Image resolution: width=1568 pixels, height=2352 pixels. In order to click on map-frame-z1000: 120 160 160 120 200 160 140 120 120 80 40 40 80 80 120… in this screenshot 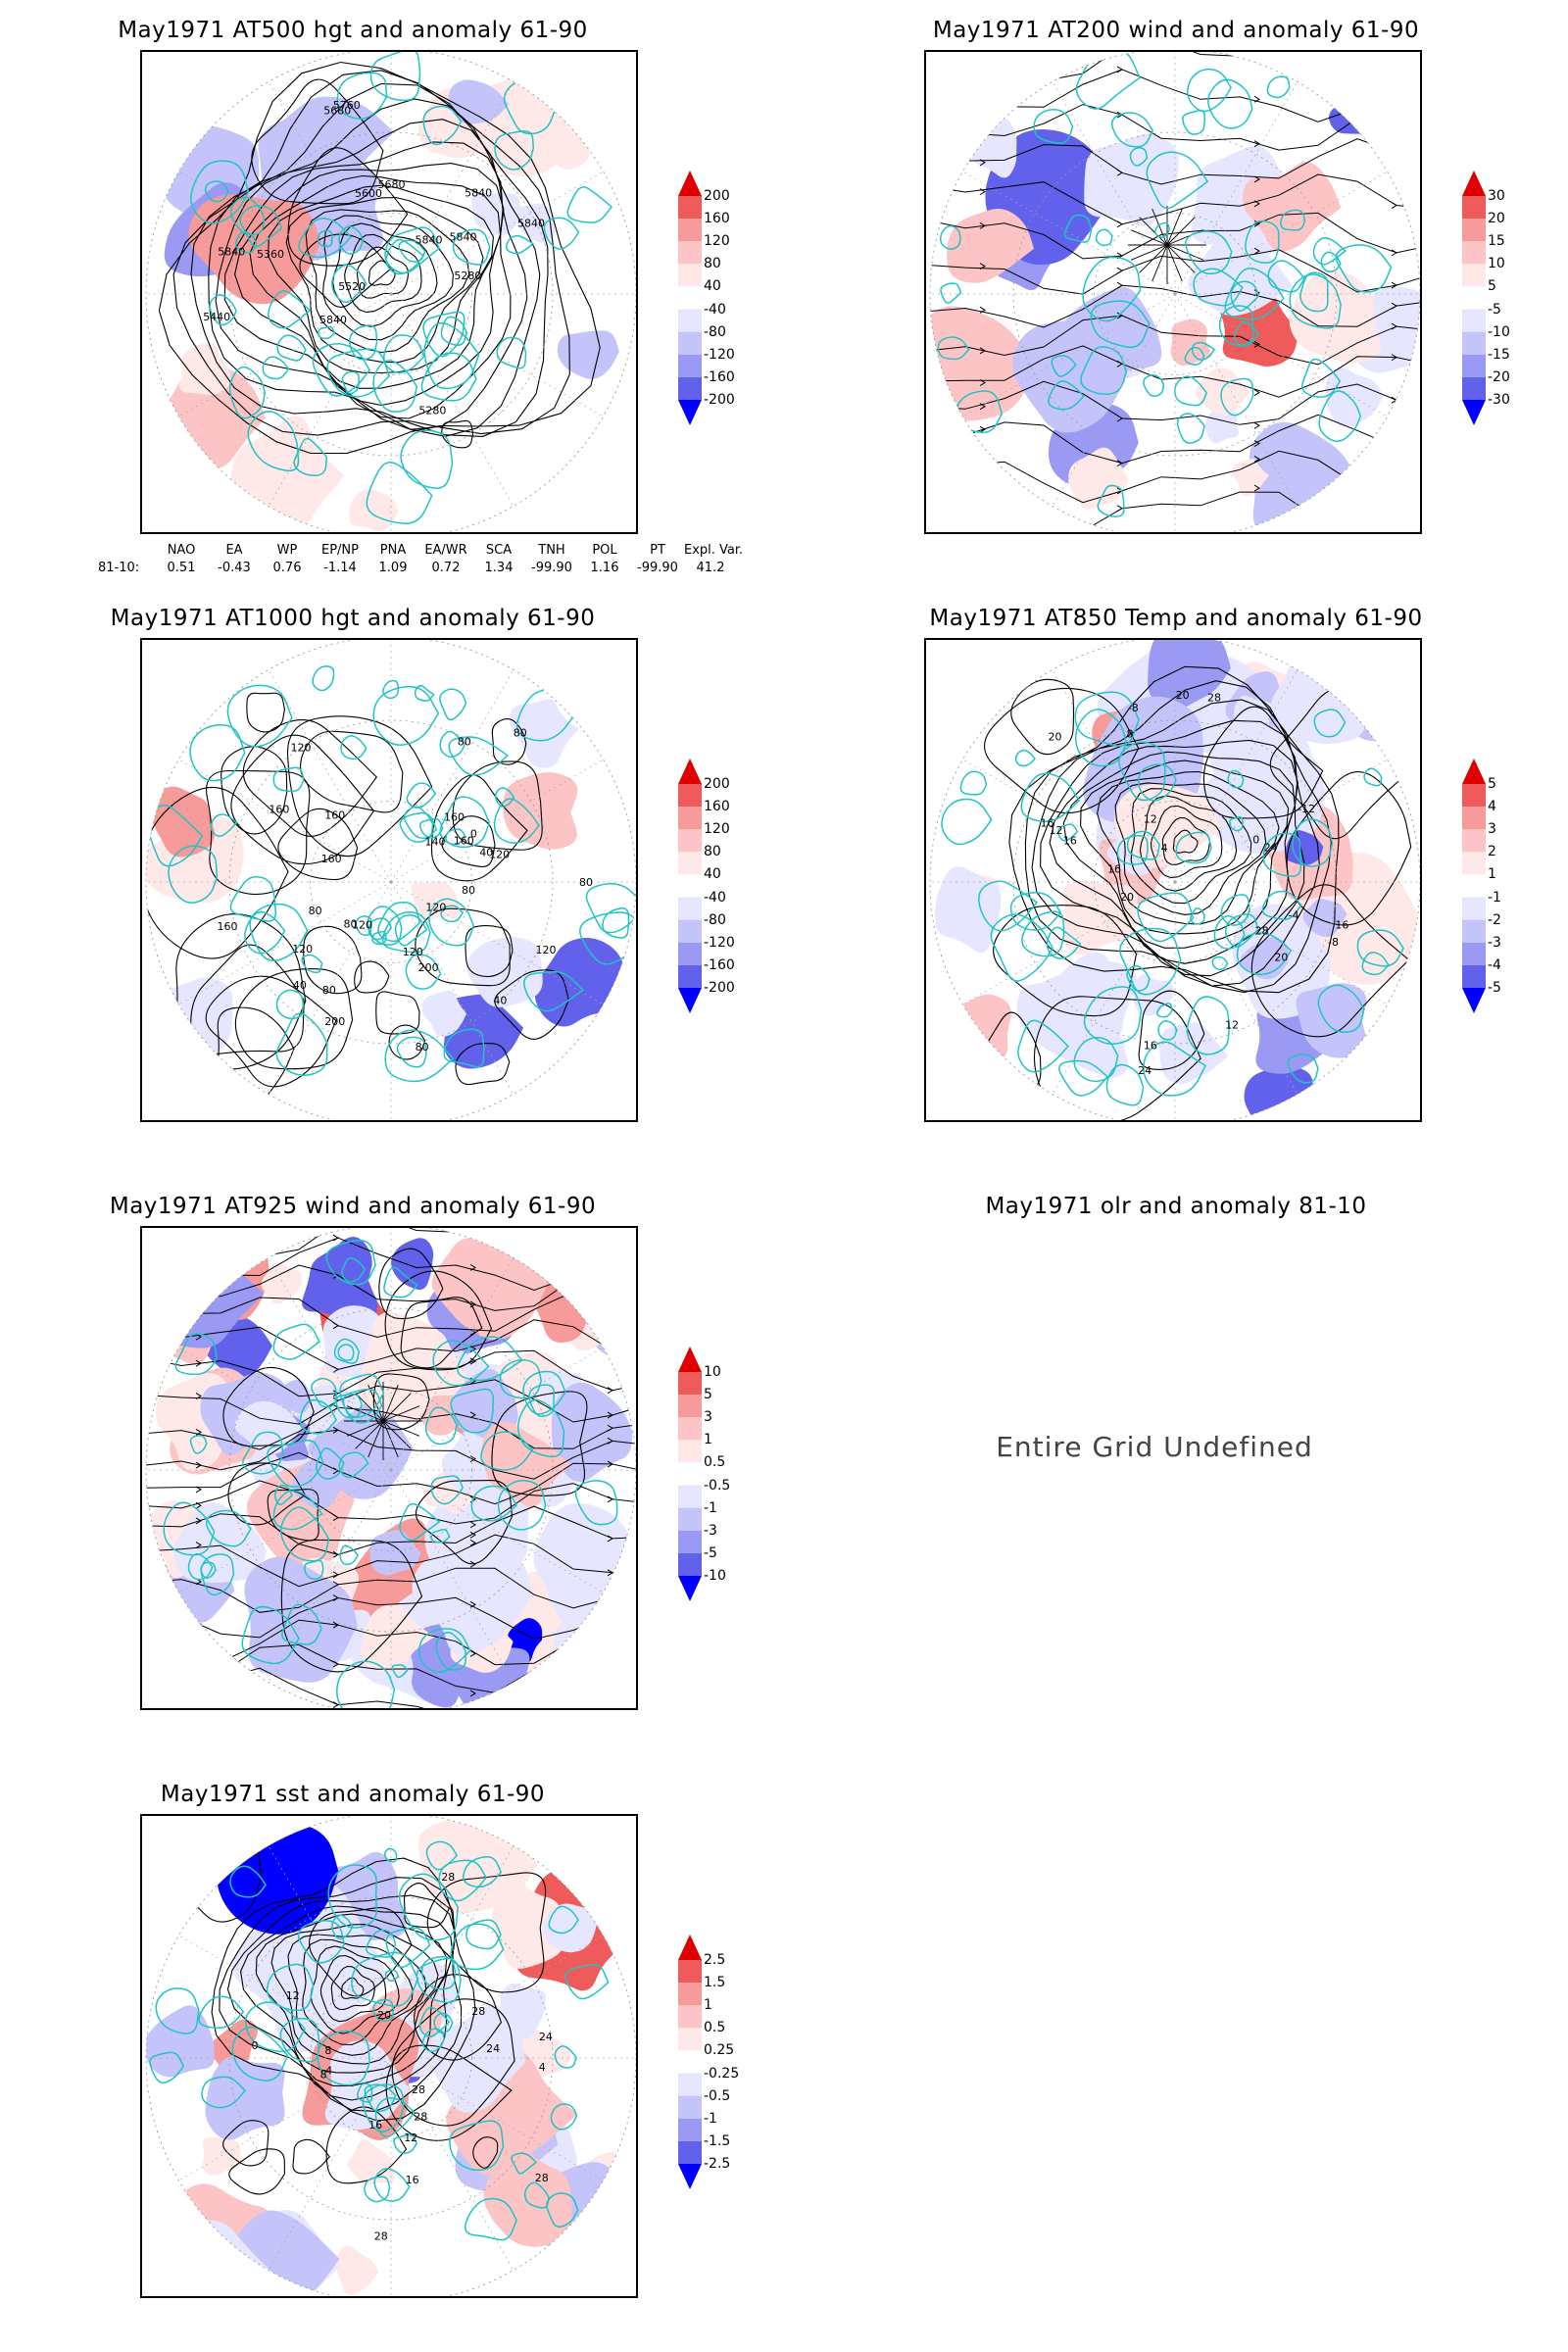, I will do `click(389, 880)`.